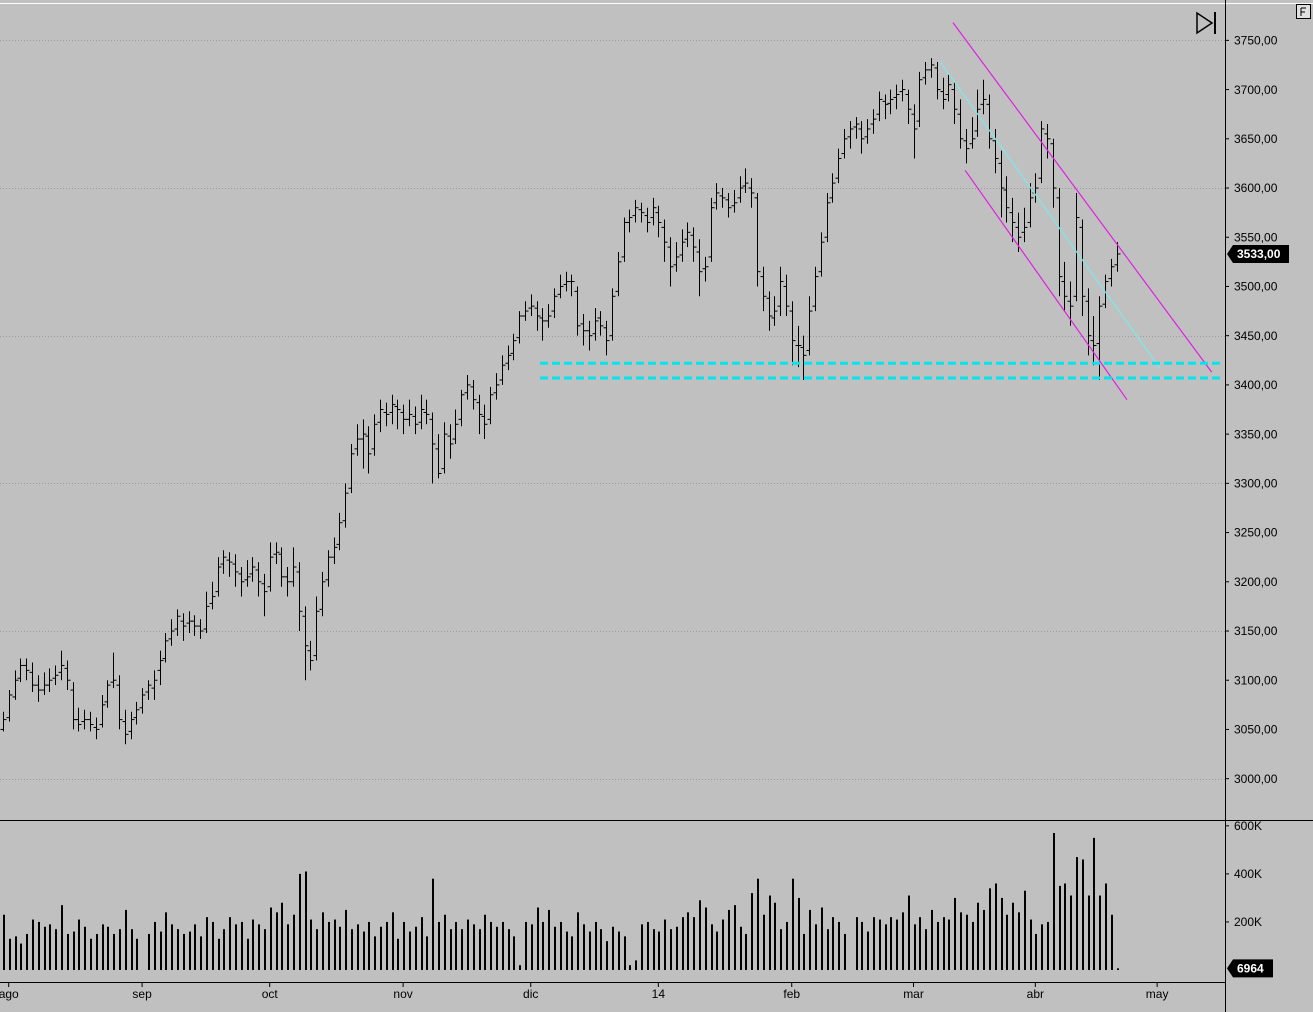 This screenshot has width=1313, height=1012. I want to click on f-glyph, so click(1303, 11).